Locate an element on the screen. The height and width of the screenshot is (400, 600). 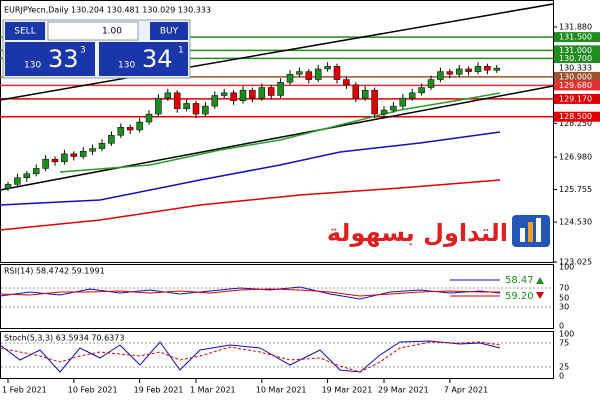
level-label: 129.680 is located at coordinates (575, 85).